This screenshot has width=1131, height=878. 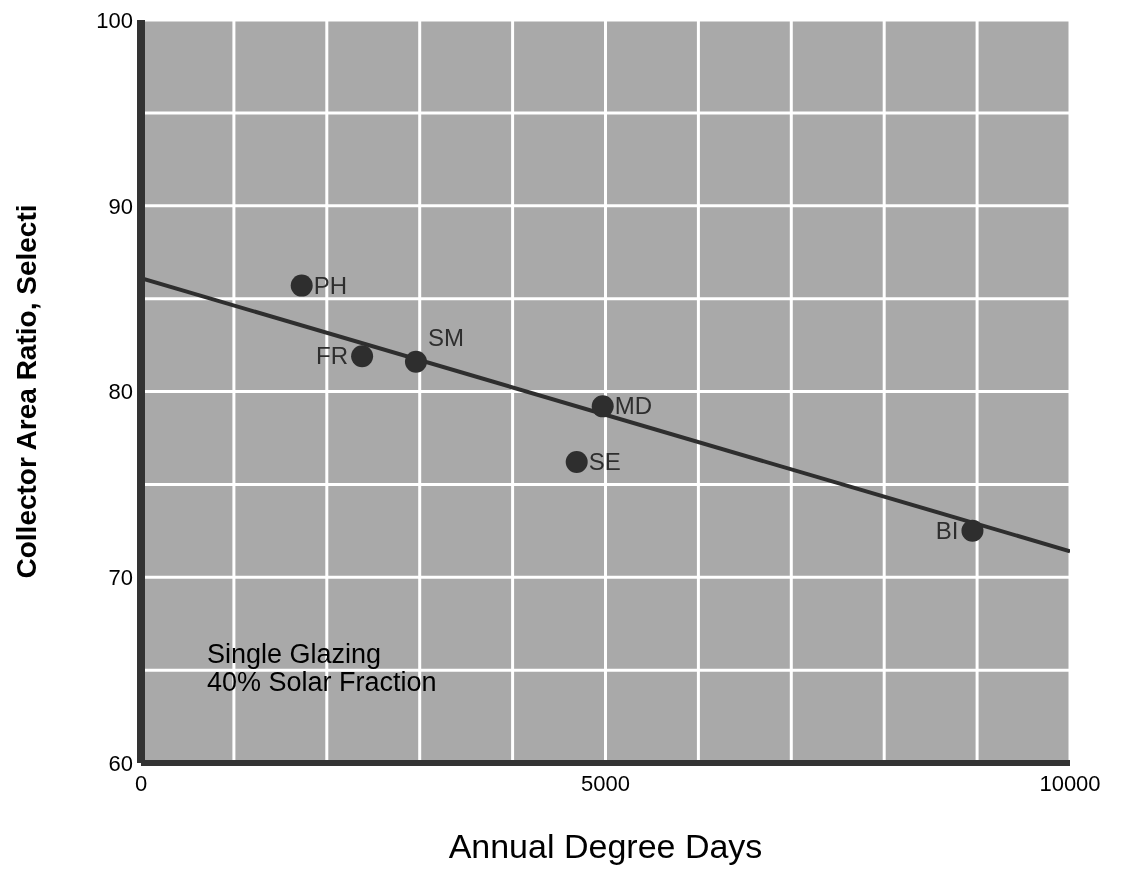 What do you see at coordinates (114, 20) in the screenshot?
I see `y-tick-label: 100` at bounding box center [114, 20].